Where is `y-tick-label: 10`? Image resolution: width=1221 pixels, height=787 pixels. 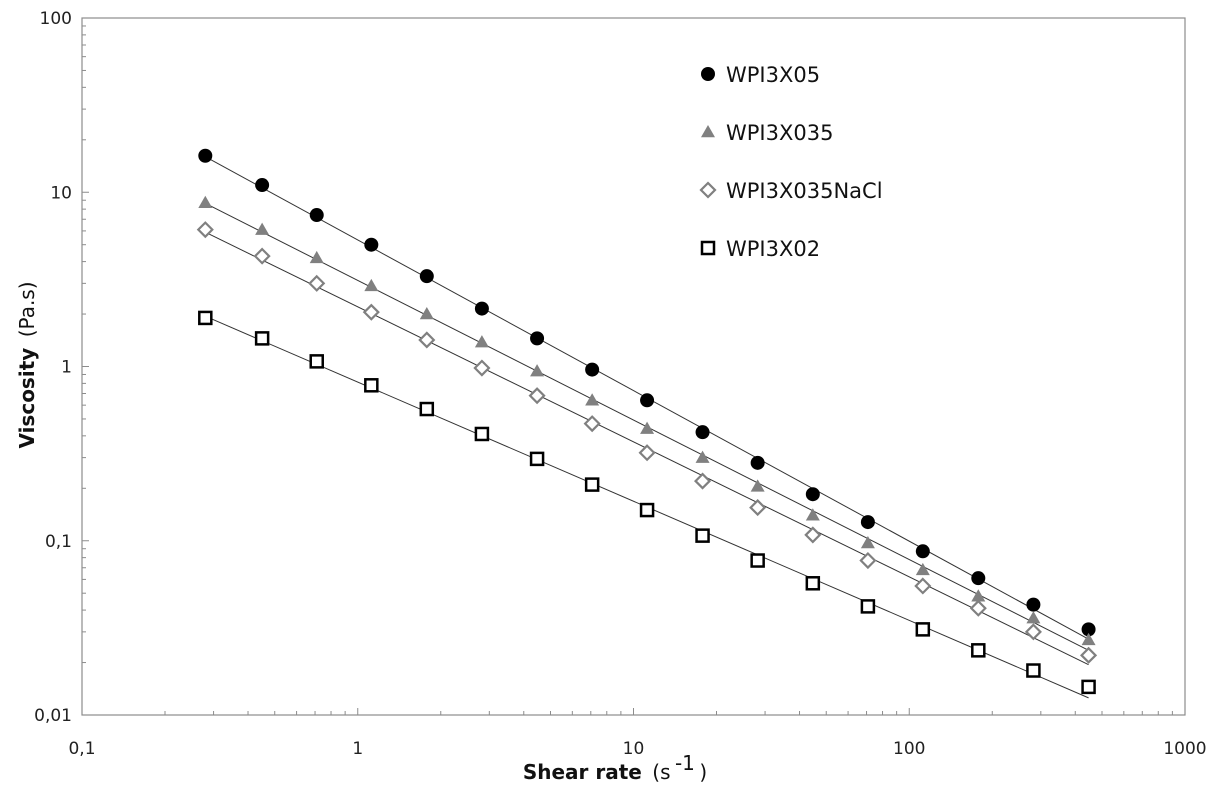
y-tick-label: 10 is located at coordinates (61, 193).